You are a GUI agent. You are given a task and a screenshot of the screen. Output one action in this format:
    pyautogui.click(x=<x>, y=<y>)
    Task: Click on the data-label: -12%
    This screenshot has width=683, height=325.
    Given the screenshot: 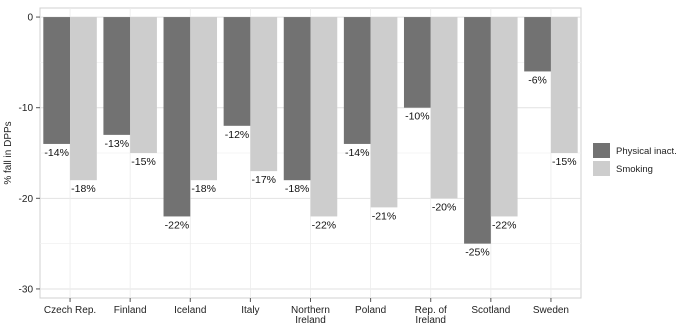 What is the action you would take?
    pyautogui.click(x=237, y=135)
    